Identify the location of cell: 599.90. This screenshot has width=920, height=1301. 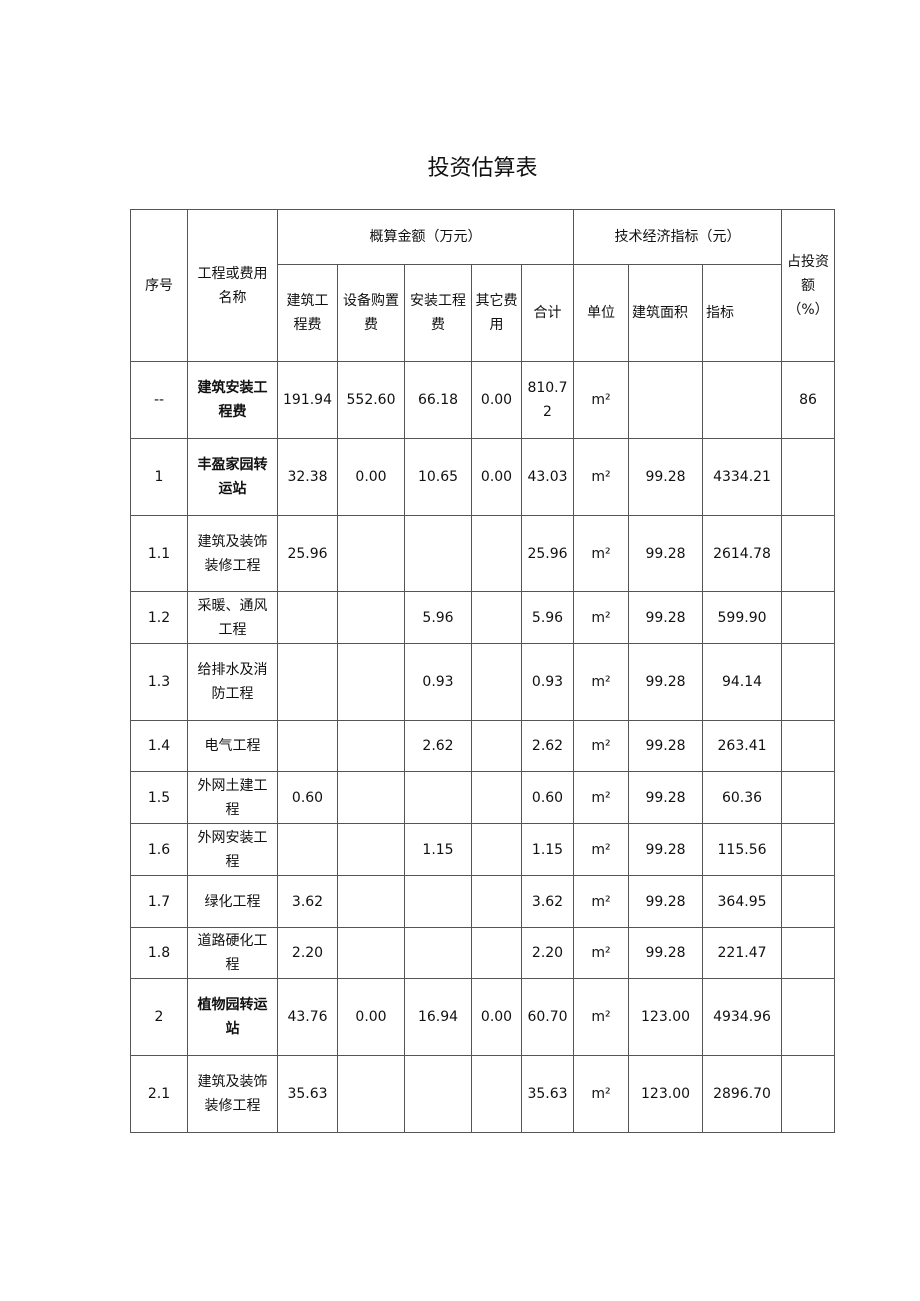
(742, 617).